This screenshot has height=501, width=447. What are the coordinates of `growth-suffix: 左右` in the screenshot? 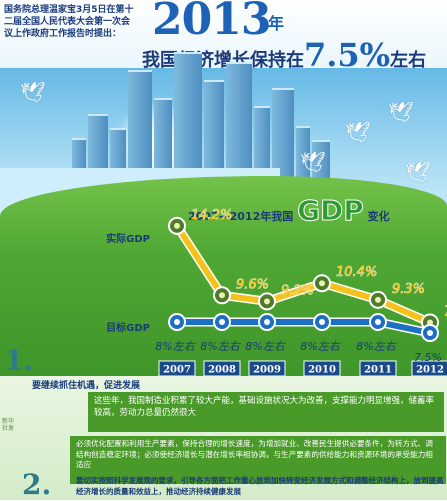 It's located at (408, 60).